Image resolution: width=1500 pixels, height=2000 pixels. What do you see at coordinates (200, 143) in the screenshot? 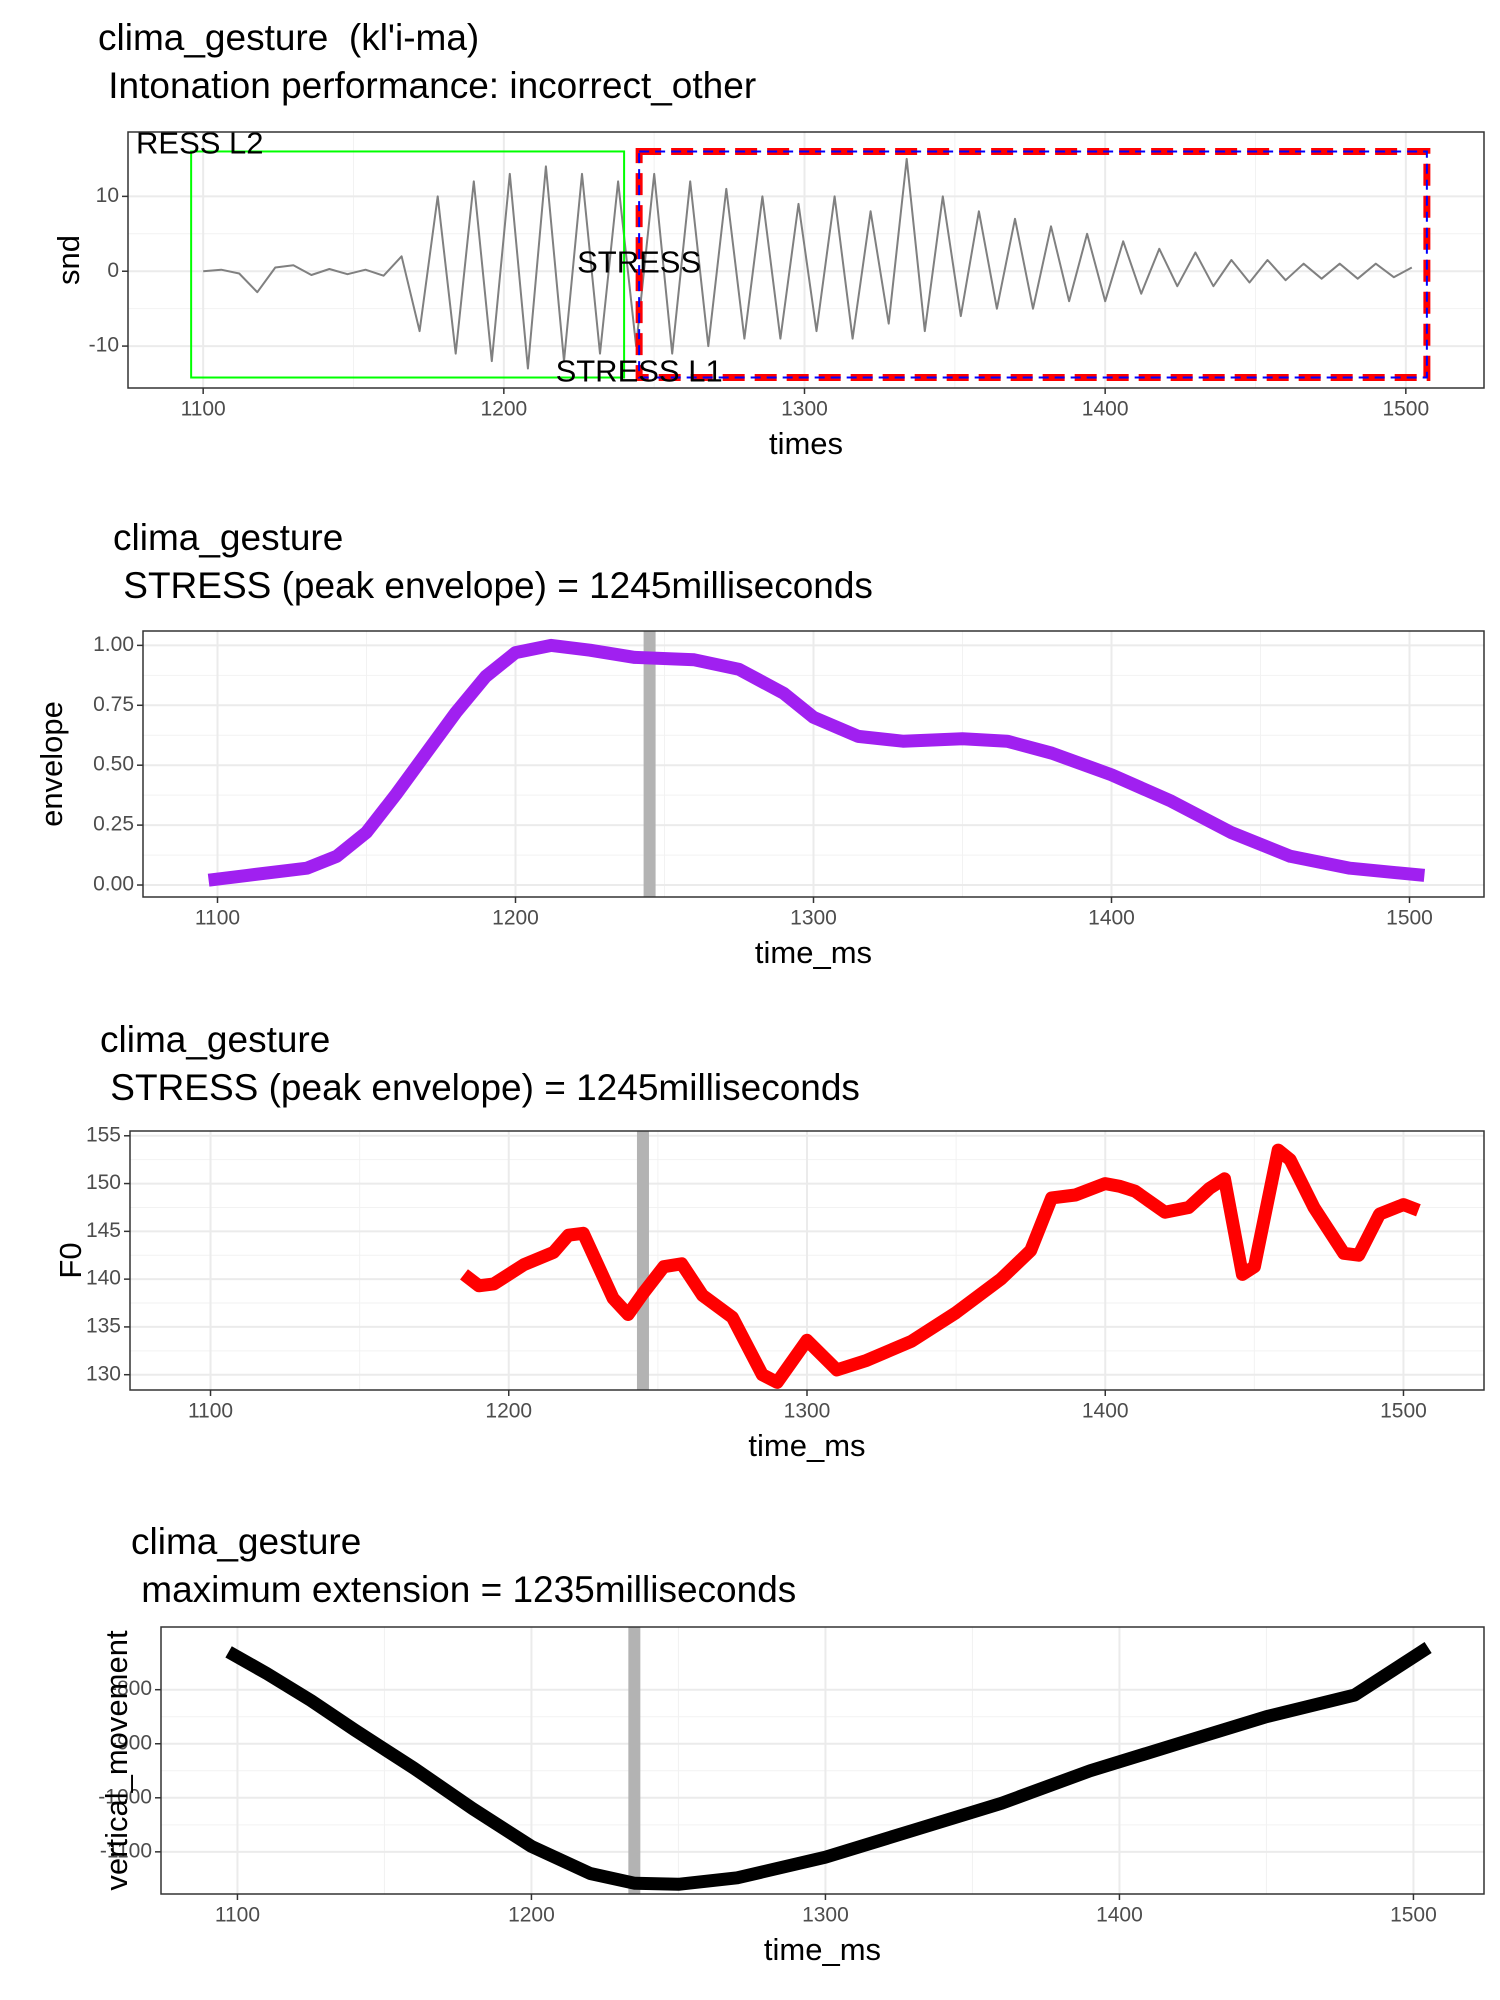
I see `region-label: RESS L2` at bounding box center [200, 143].